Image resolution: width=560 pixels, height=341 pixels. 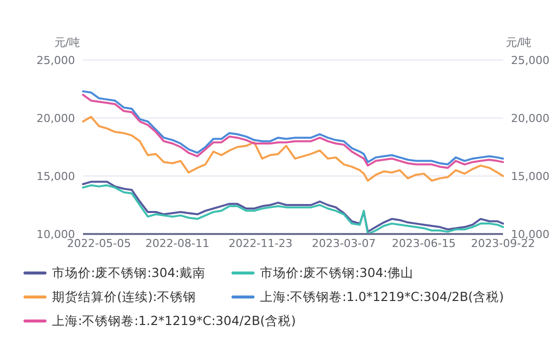 I want to click on legend-label: 上海:不锈钢卷:1.2*1219*C:304/2B(含税), so click(x=174, y=320).